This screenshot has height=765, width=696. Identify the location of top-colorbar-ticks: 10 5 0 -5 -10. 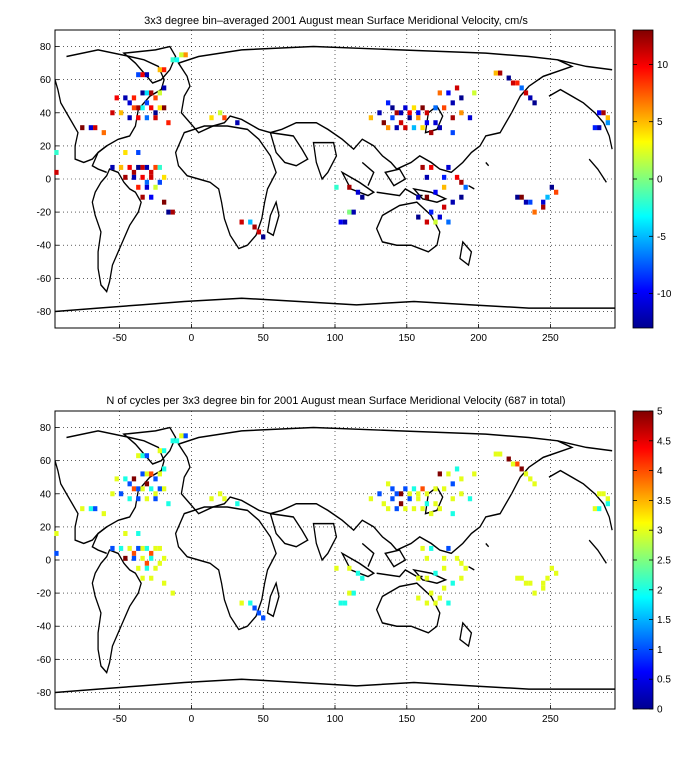
(652, 180).